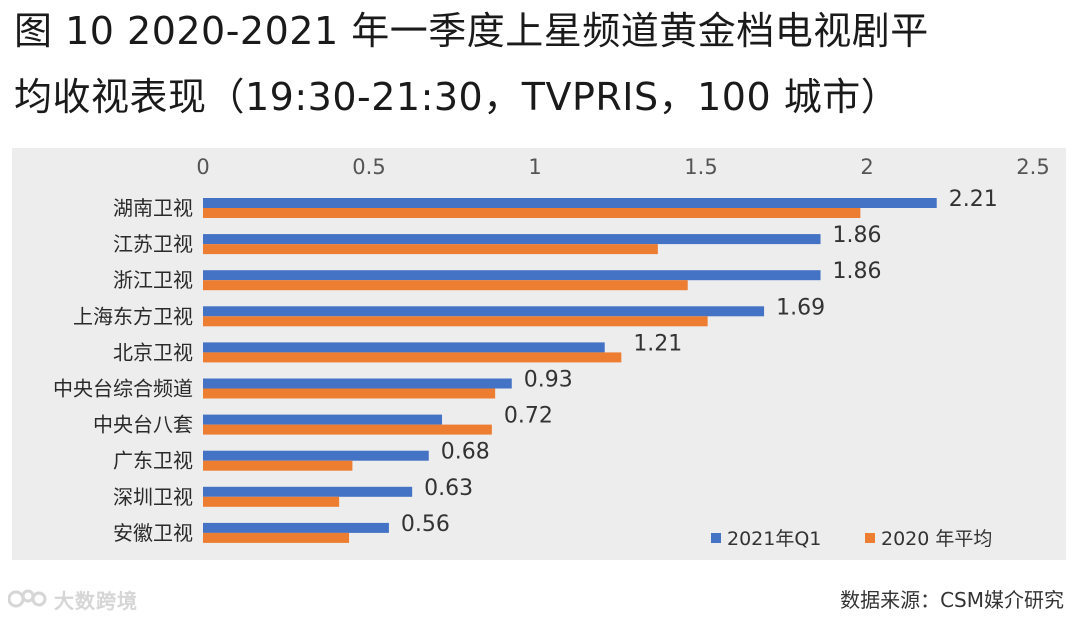 The image size is (1080, 619). What do you see at coordinates (153, 461) in the screenshot?
I see `category-label: 广东卫视` at bounding box center [153, 461].